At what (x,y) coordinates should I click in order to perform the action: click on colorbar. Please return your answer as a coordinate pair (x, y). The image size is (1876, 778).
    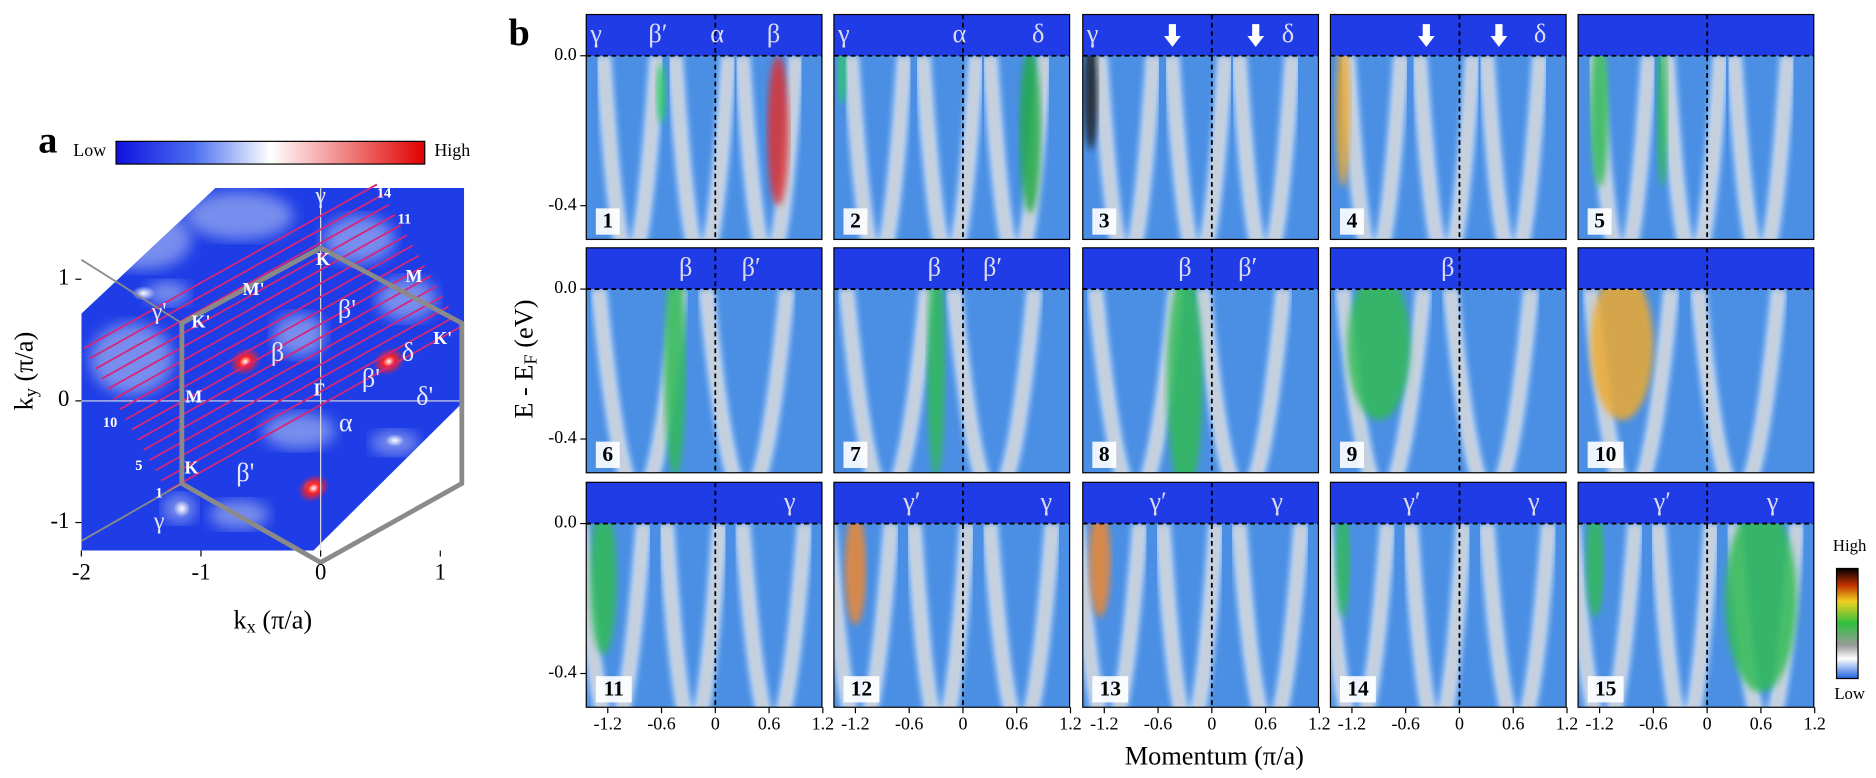
    Looking at the image, I should click on (1847, 623).